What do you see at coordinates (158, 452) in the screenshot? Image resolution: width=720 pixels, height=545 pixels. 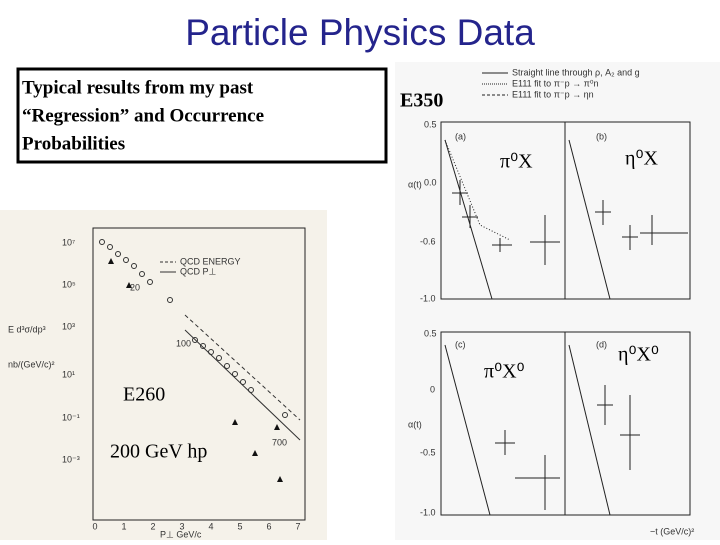 I see `beam-label: 200 GeV hp` at bounding box center [158, 452].